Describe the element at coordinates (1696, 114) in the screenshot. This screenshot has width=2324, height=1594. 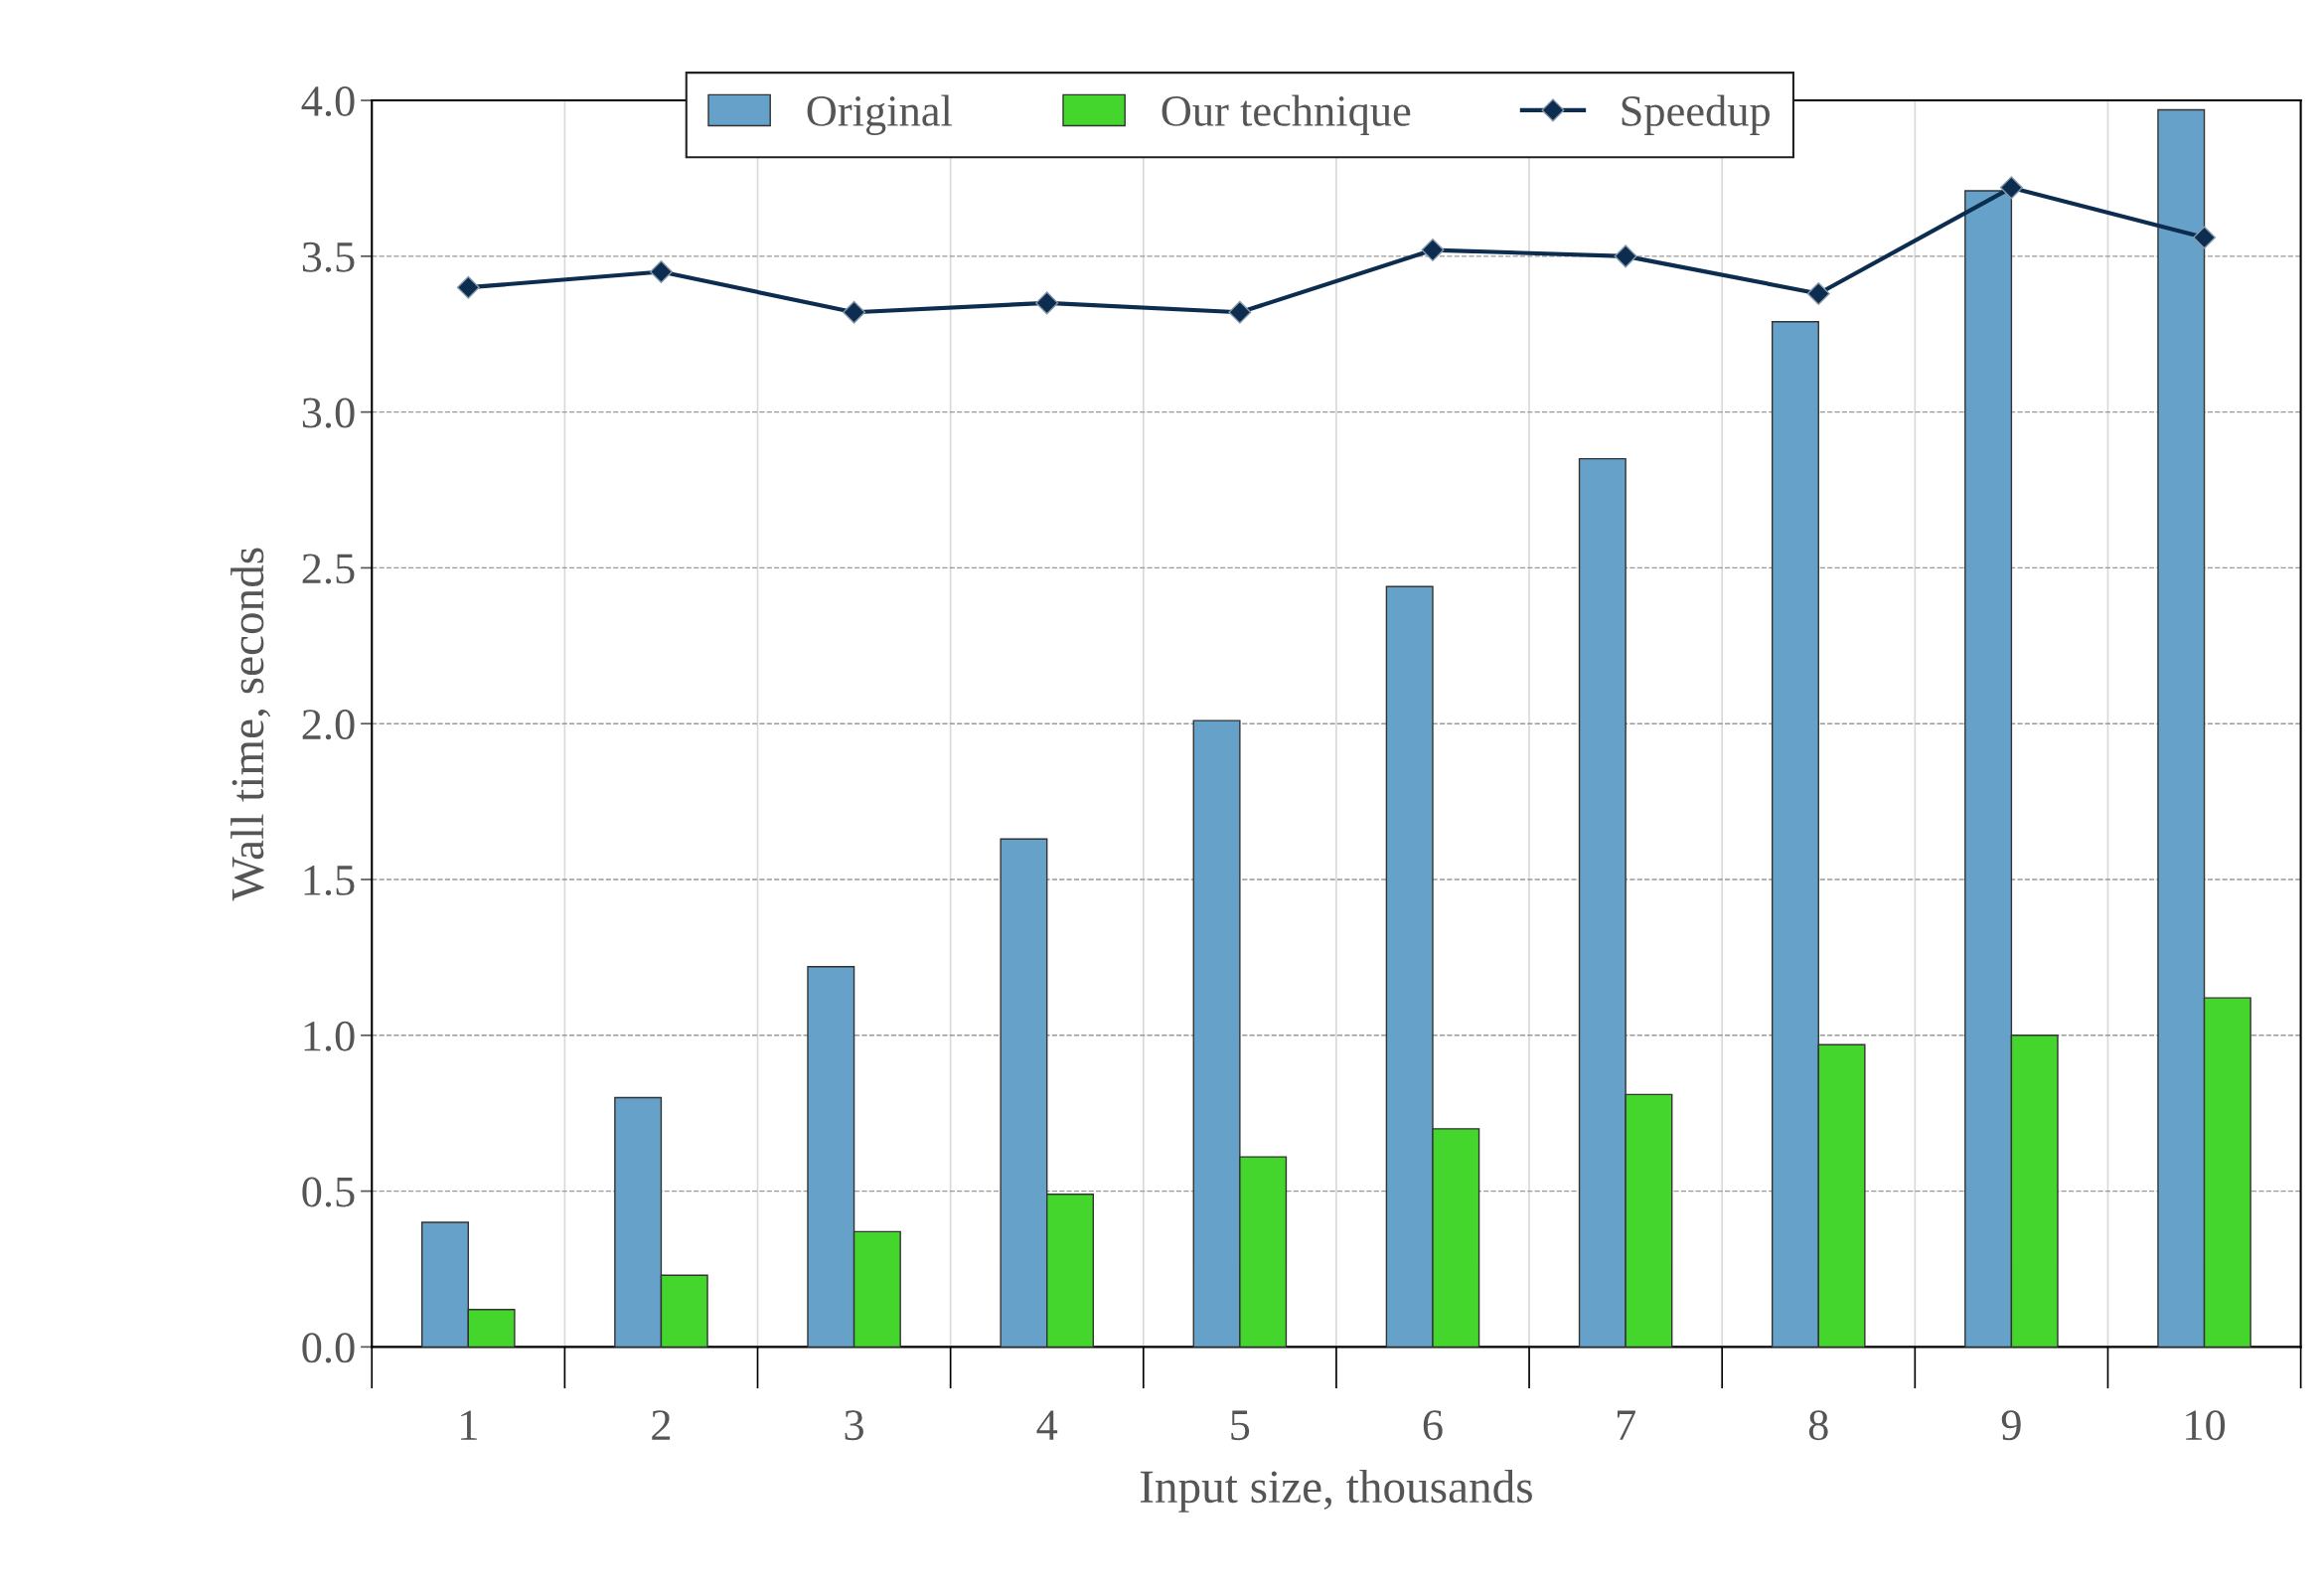
I see `legend-label: Speedup` at that location.